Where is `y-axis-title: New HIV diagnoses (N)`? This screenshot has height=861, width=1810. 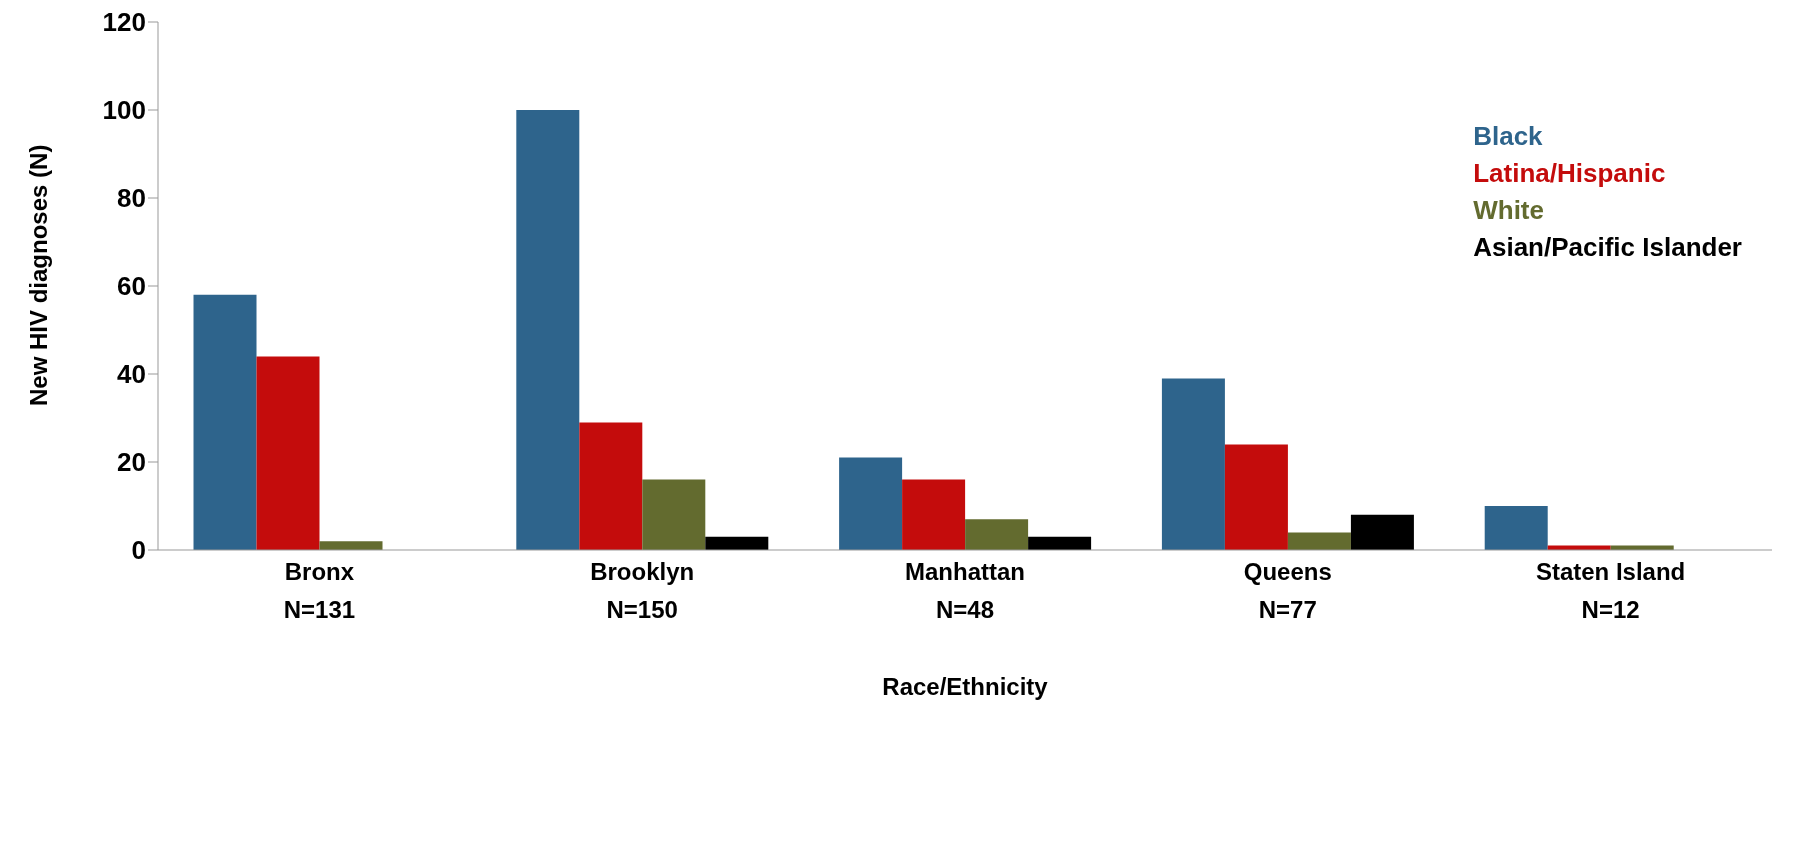
y-axis-title: New HIV diagnoses (N) is located at coordinates (38, 275).